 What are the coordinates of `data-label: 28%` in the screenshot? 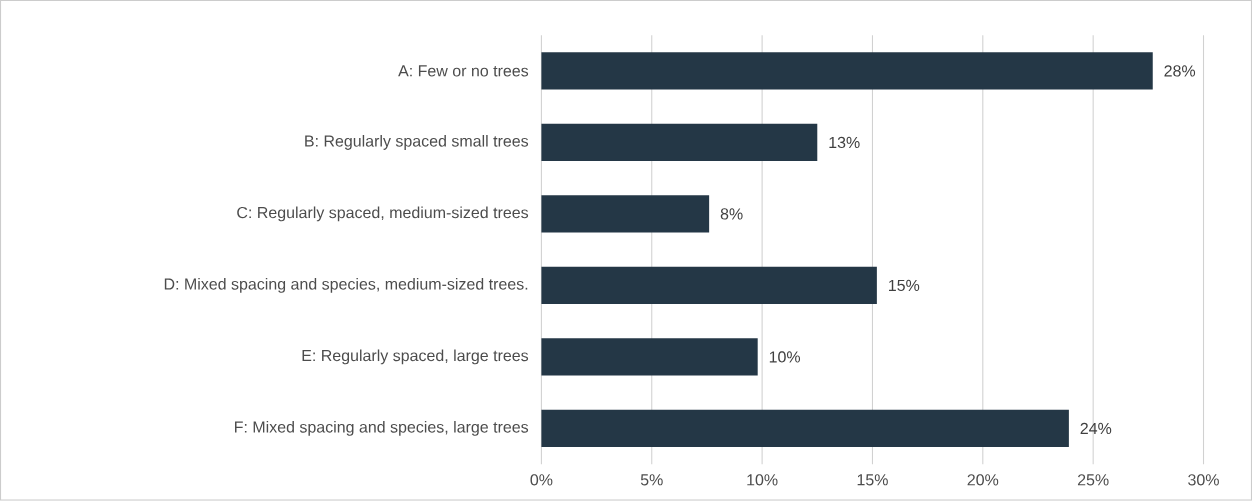 It's located at (1180, 71).